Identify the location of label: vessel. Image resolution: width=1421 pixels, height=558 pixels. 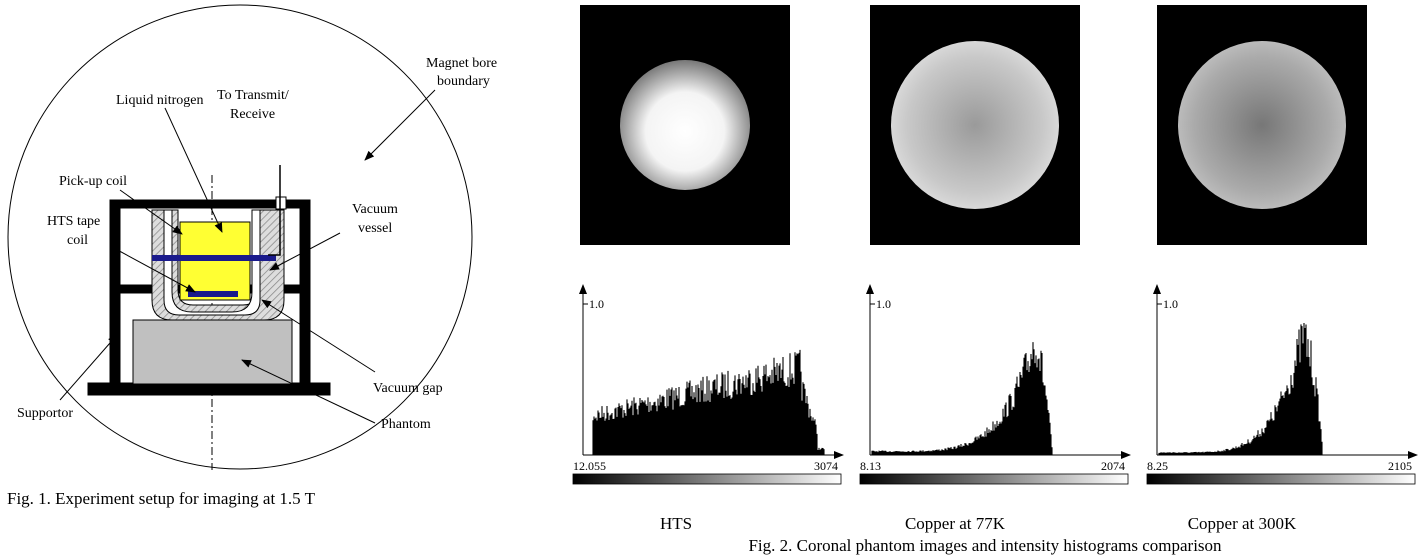
(375, 228).